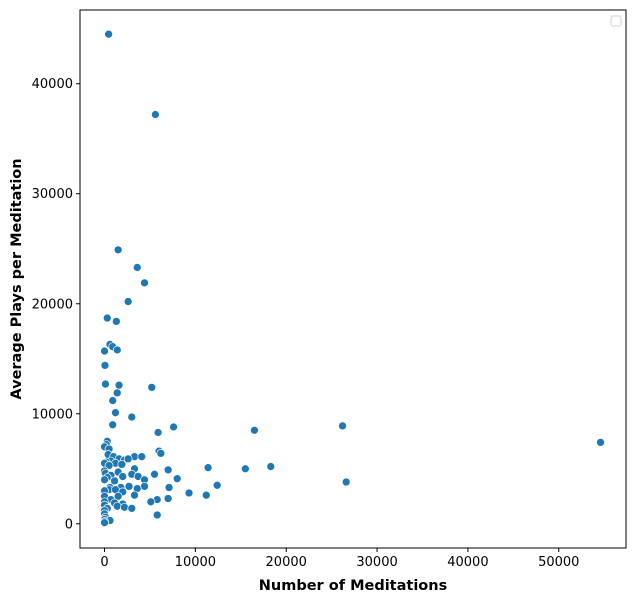 Image resolution: width=637 pixels, height=607 pixels. Describe the element at coordinates (286, 562) in the screenshot. I see `x-tick-label: 20000` at that location.